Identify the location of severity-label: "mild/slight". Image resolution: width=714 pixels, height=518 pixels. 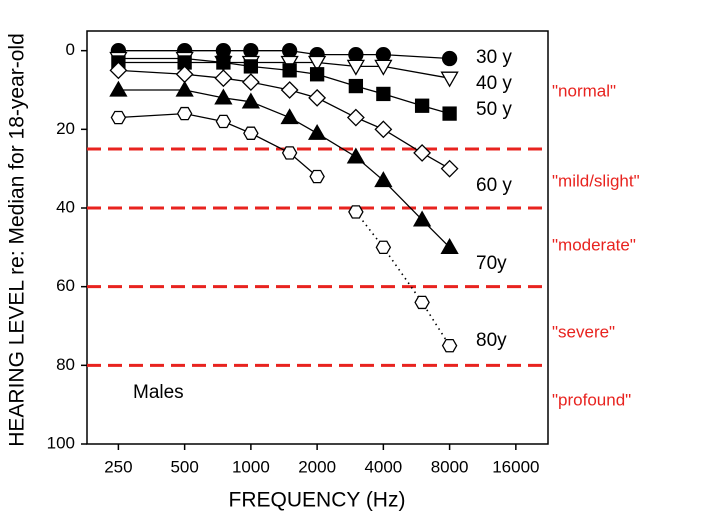
(596, 180).